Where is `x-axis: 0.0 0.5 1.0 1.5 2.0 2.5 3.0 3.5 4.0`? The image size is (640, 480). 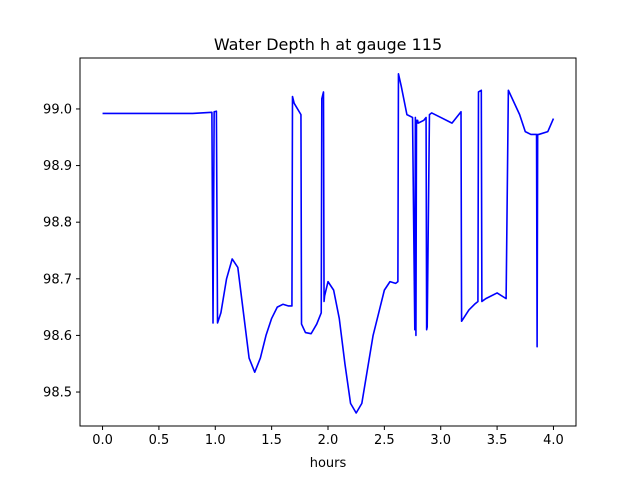
x-axis: 0.0 0.5 1.0 1.5 2.0 2.5 3.0 3.5 4.0 is located at coordinates (328, 437).